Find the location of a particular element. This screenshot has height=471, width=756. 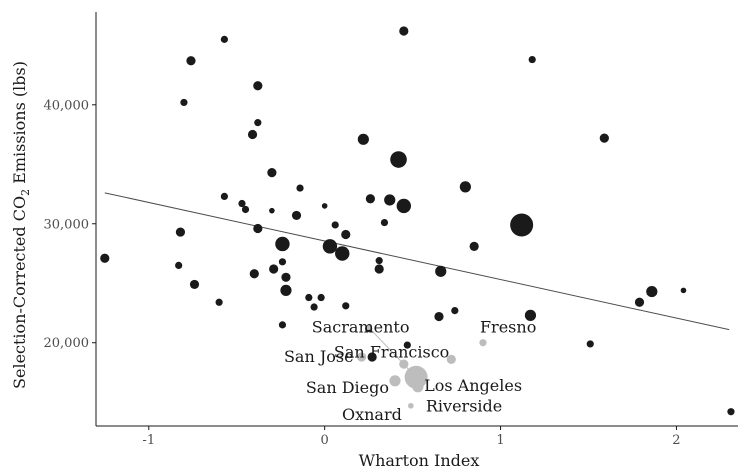

x-tick-label: 2 is located at coordinates (676, 440).